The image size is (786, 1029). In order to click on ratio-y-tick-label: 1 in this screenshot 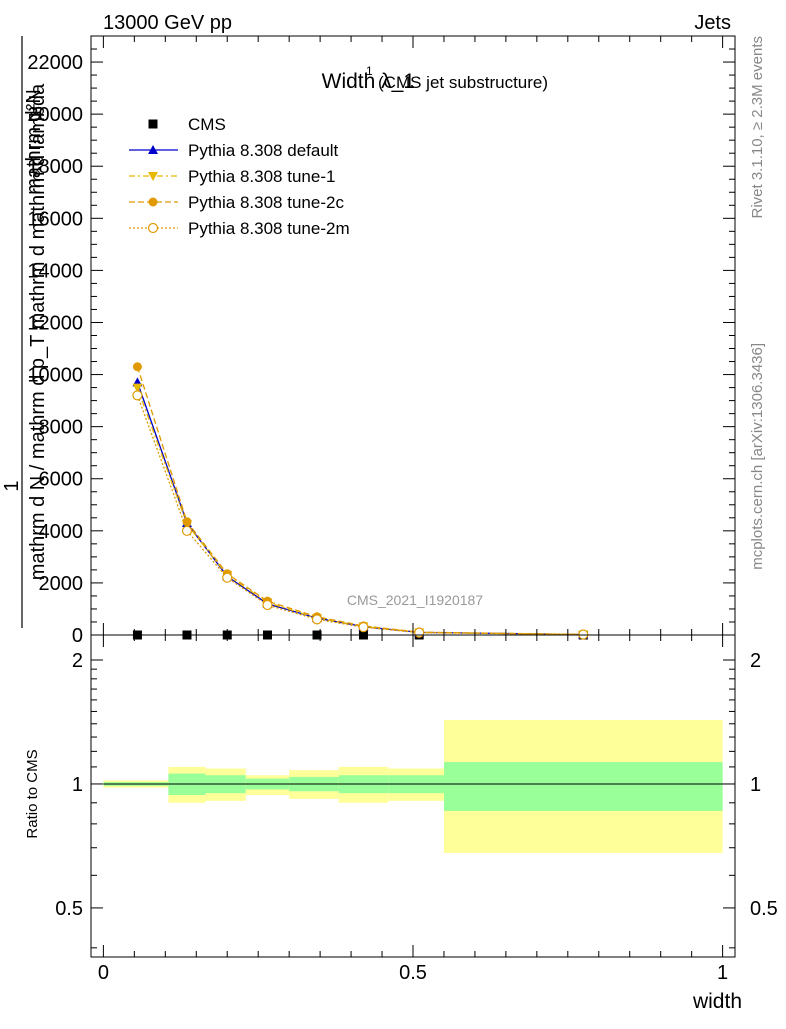, I will do `click(77, 785)`.